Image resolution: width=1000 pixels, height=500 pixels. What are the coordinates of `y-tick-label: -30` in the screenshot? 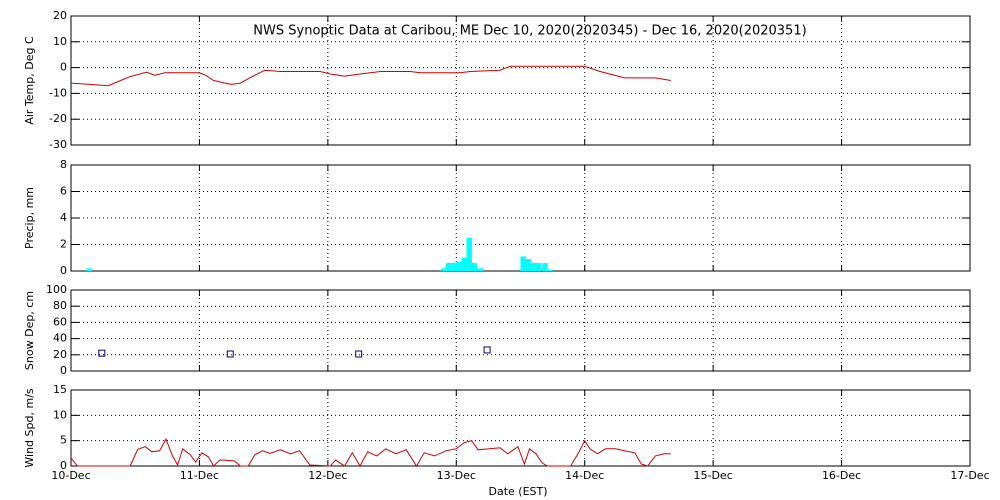 It's located at (58, 144).